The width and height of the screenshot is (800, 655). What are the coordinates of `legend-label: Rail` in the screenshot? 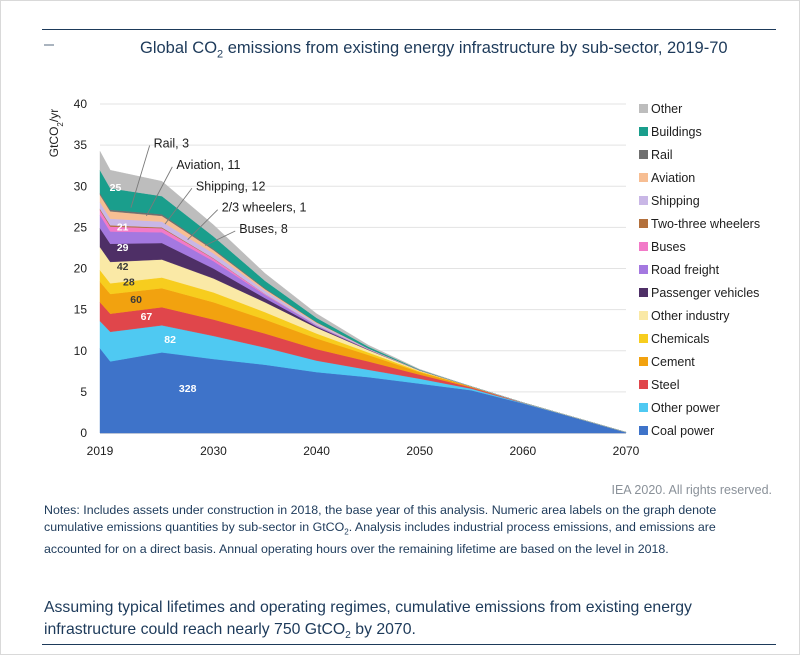 It's located at (662, 155).